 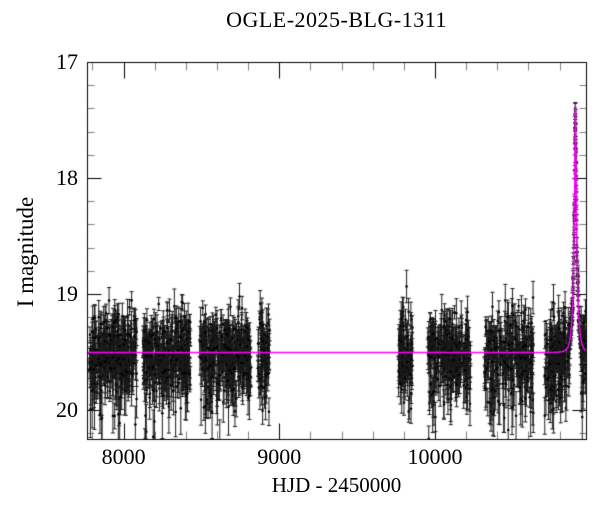 What do you see at coordinates (435, 456) in the screenshot?
I see `x-tick-label-10000: 10000` at bounding box center [435, 456].